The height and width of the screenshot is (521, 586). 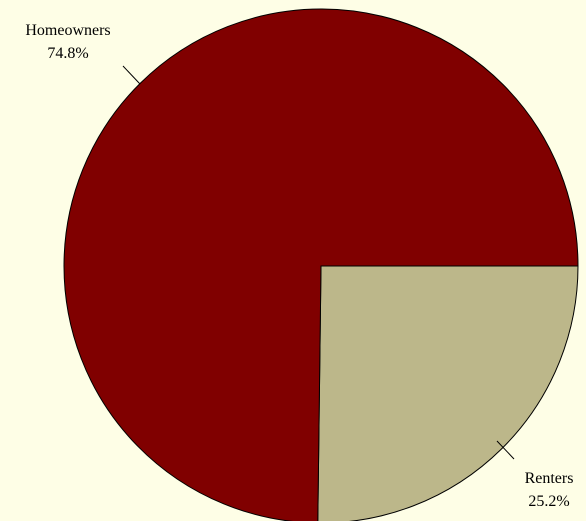 What do you see at coordinates (549, 478) in the screenshot?
I see `renters-name-label: Renters` at bounding box center [549, 478].